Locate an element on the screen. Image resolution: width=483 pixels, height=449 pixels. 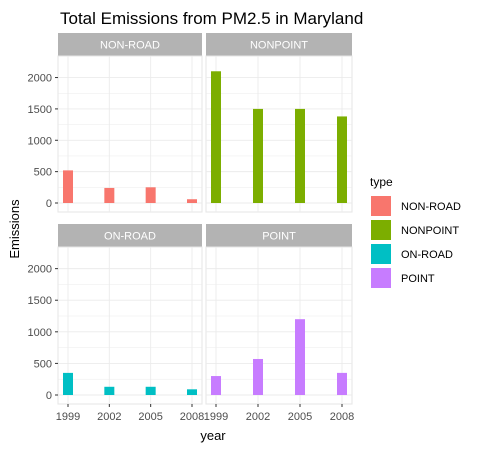
bar-non-road-2005 is located at coordinates (150, 195).